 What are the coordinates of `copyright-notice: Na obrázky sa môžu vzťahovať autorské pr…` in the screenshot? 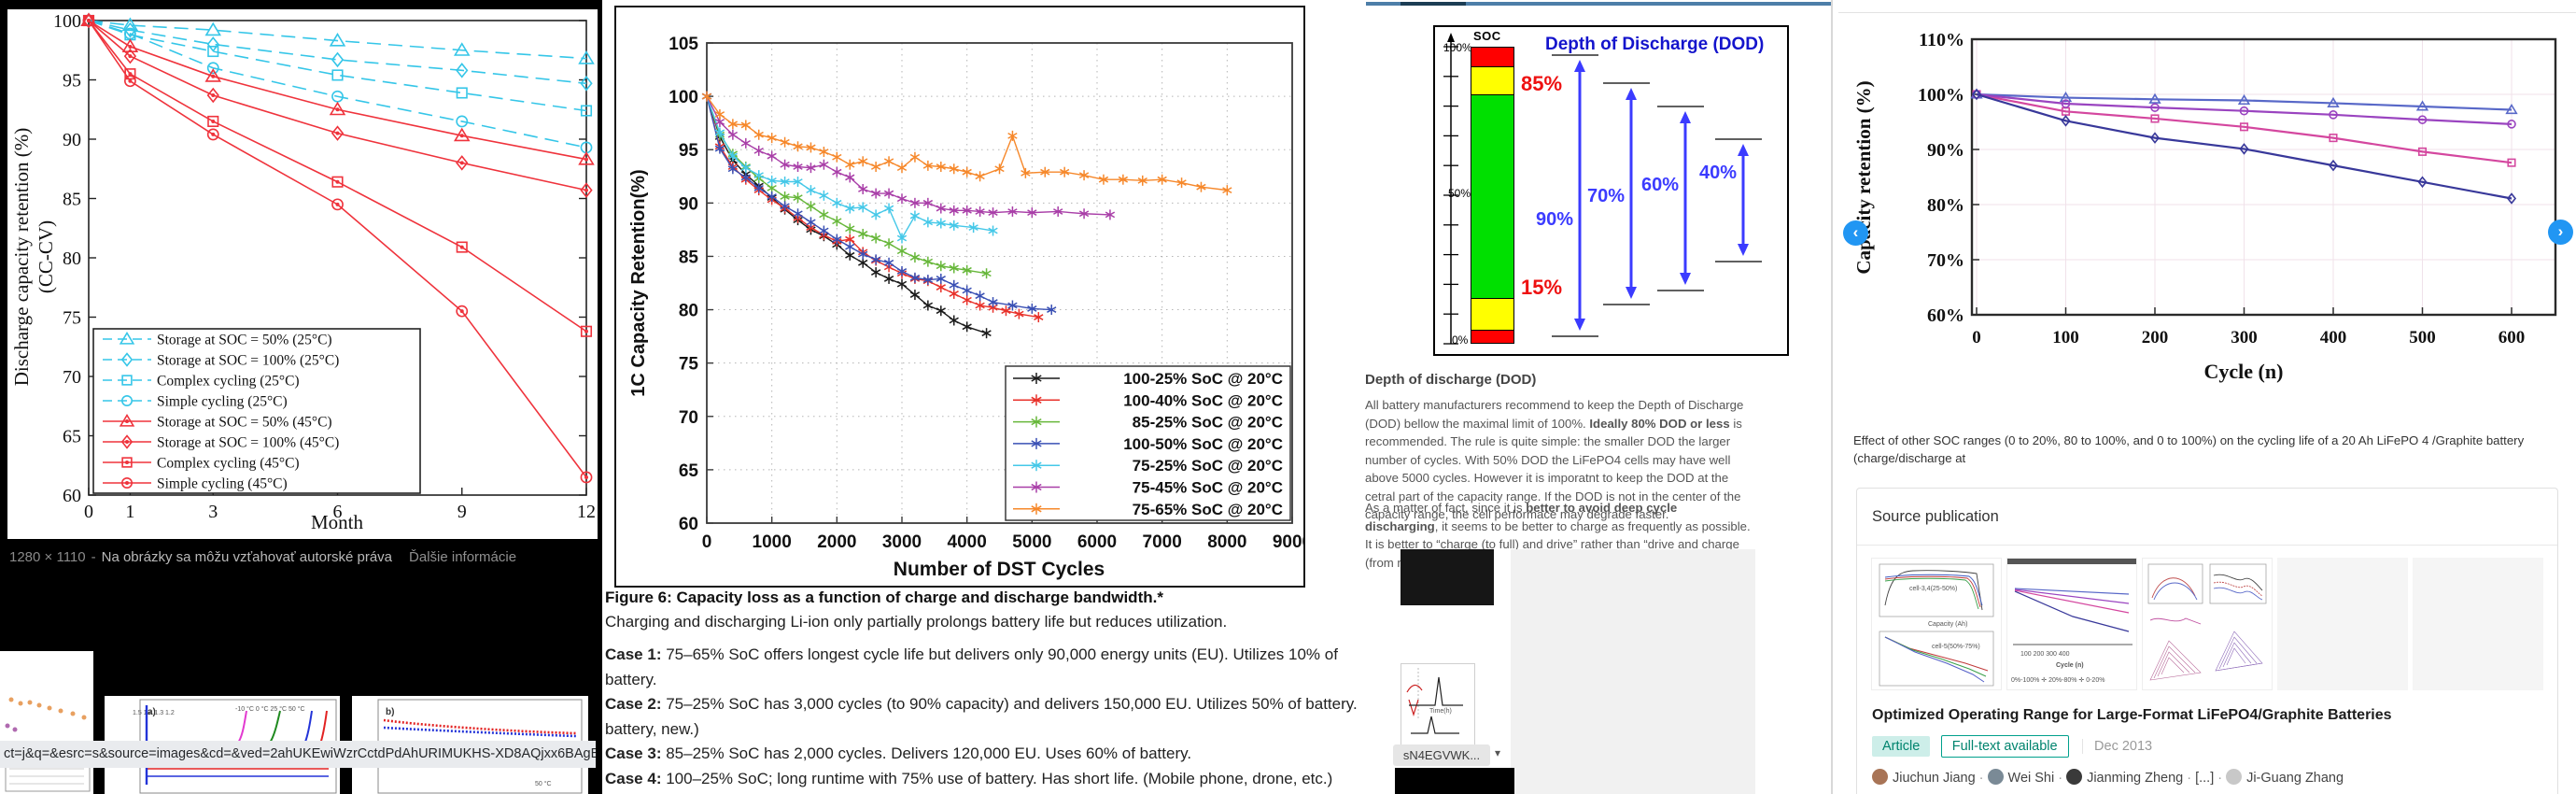 It's located at (247, 557).